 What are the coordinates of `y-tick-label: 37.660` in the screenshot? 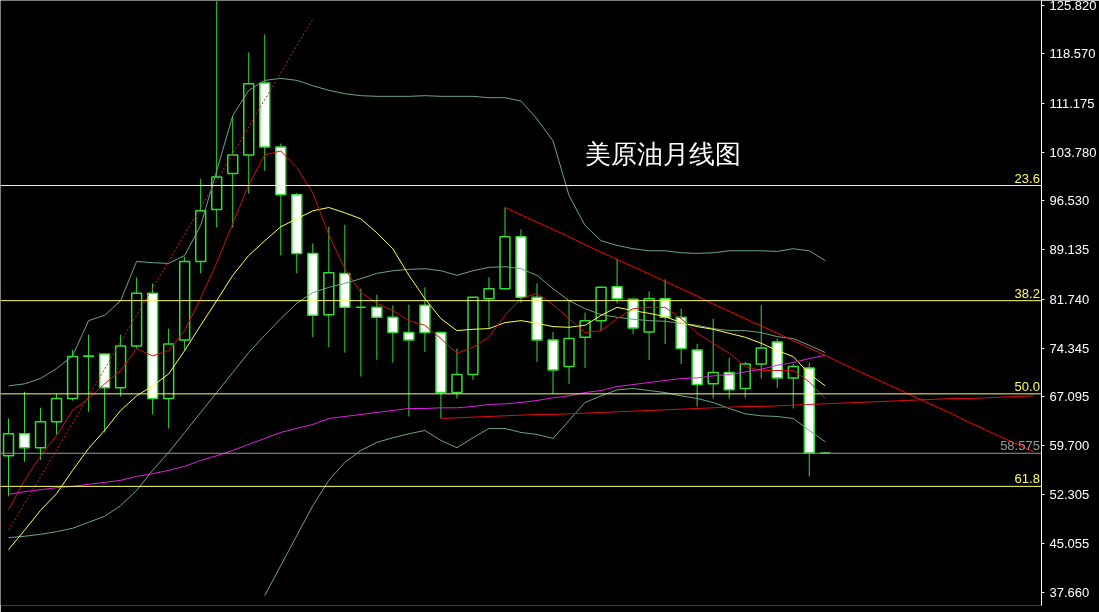 It's located at (1069, 592).